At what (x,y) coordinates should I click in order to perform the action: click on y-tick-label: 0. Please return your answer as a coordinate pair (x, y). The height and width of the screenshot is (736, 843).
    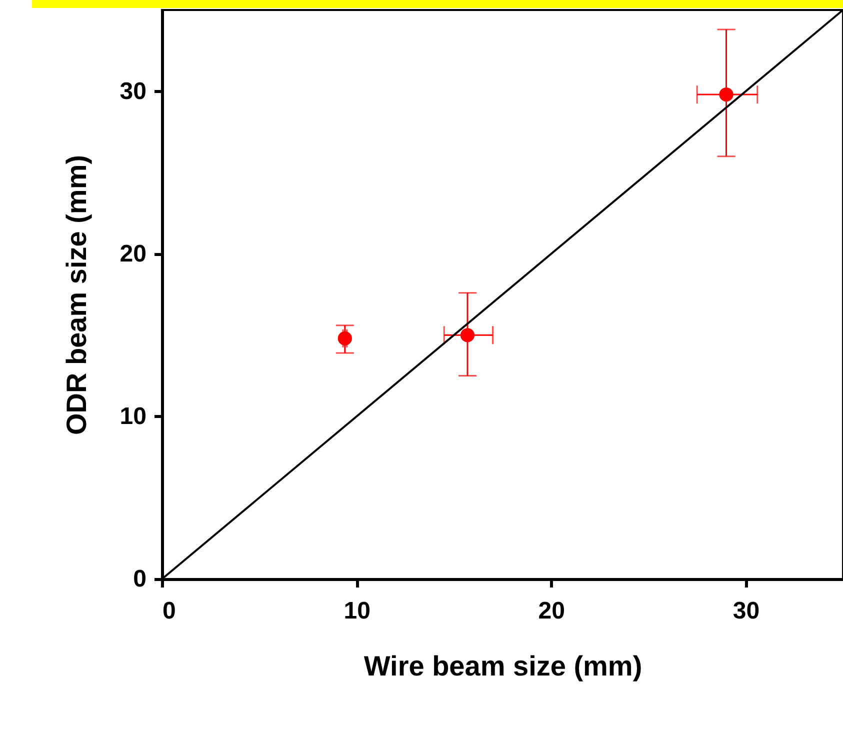
    Looking at the image, I should click on (139, 579).